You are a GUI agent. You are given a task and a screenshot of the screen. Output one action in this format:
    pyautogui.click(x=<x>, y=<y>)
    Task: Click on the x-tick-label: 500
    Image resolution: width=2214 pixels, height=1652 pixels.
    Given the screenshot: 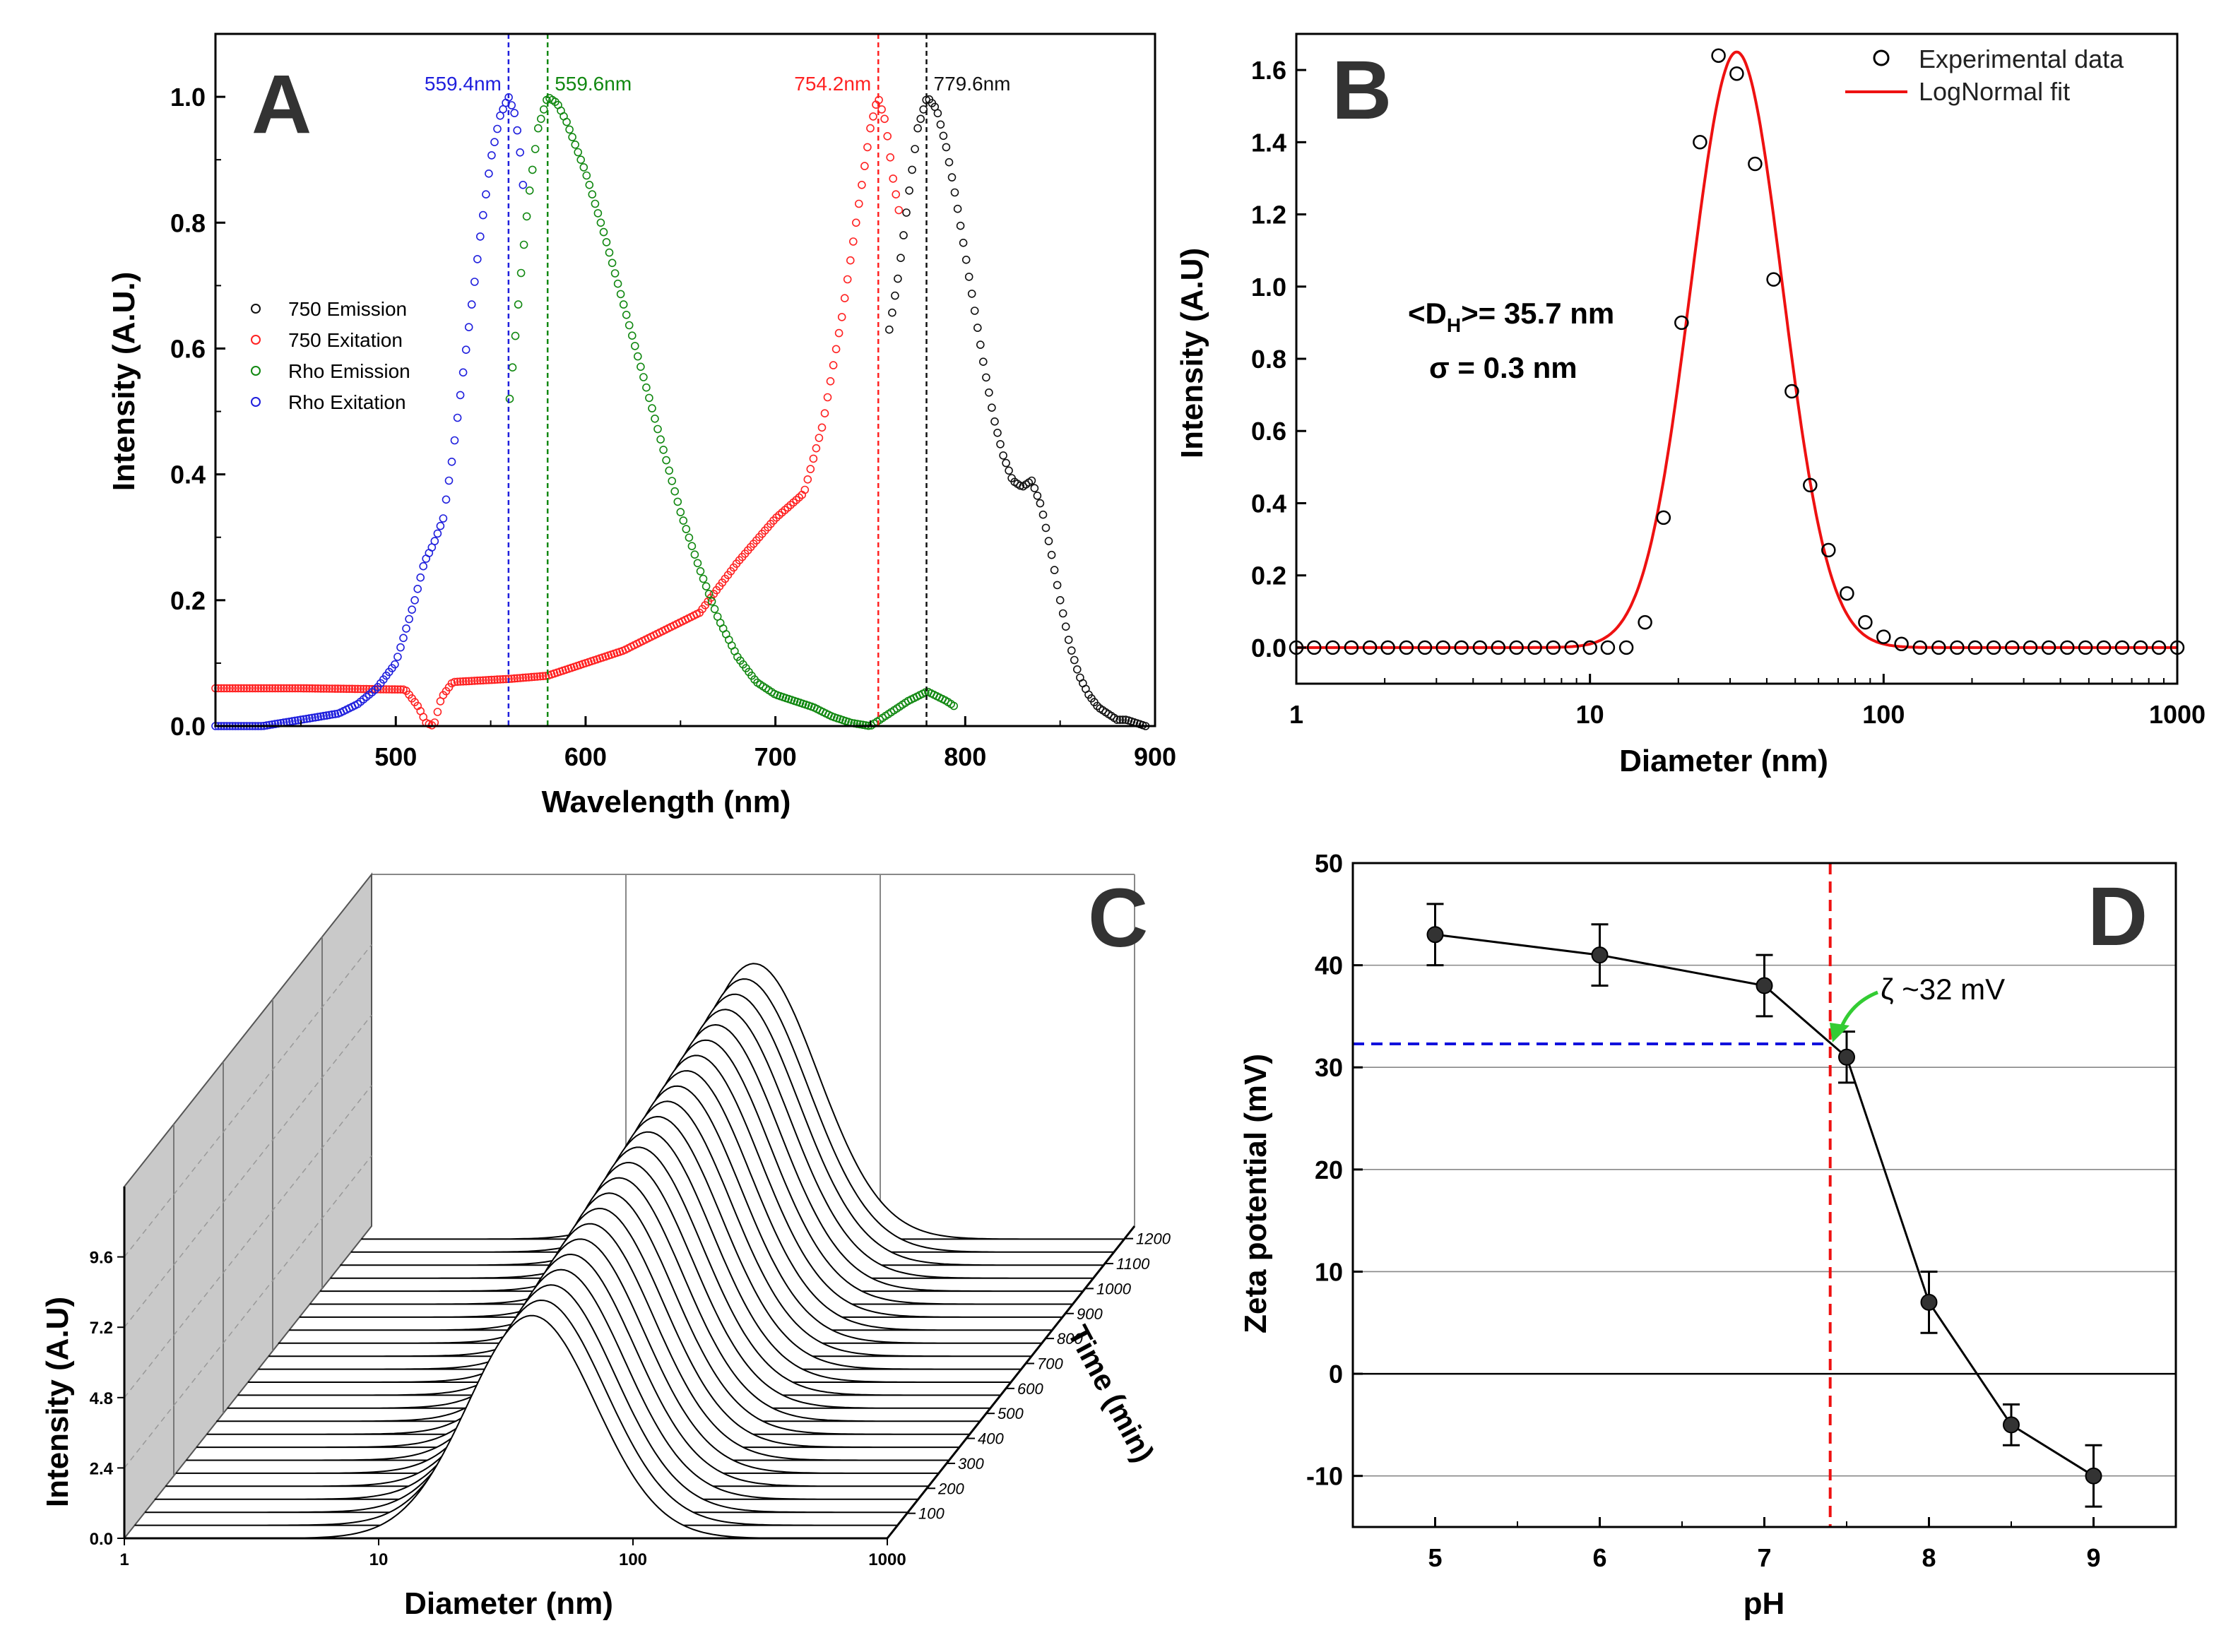 What is the action you would take?
    pyautogui.click(x=395, y=757)
    